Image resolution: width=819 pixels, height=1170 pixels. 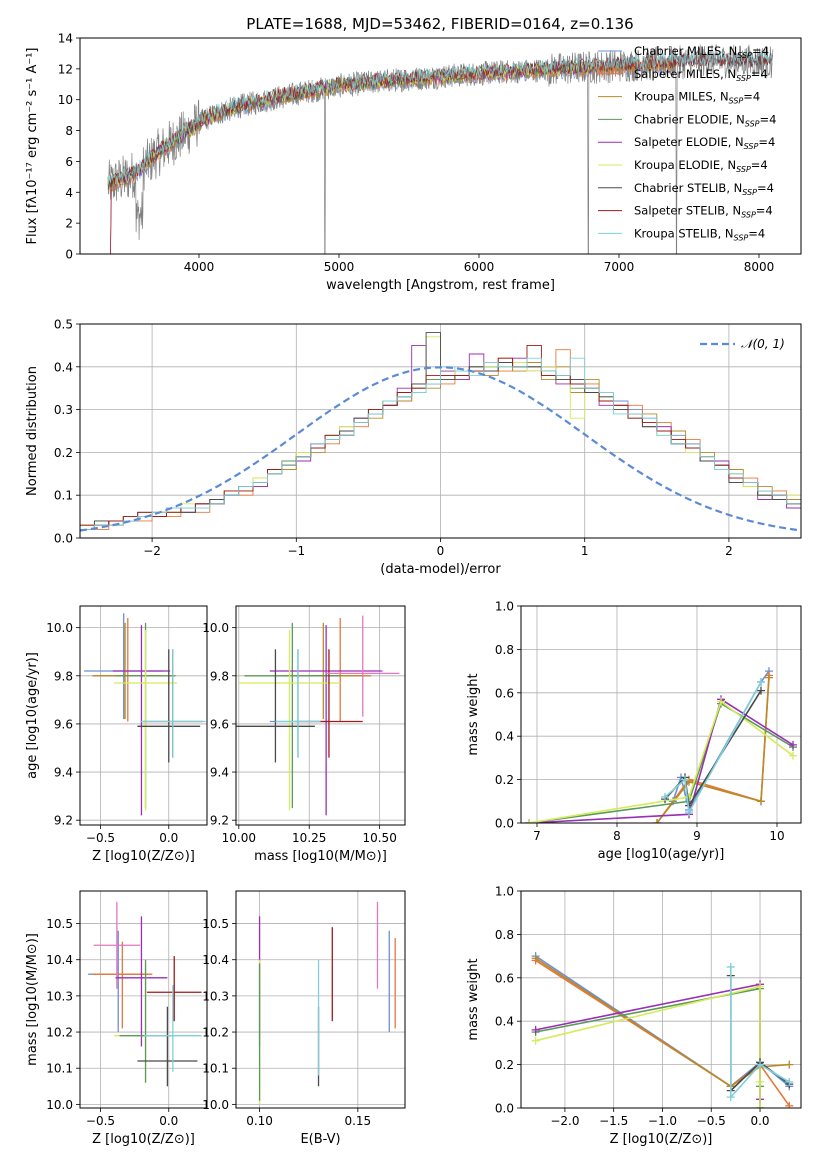 What do you see at coordinates (199, 267) in the screenshot?
I see `x-tick-label: 4000` at bounding box center [199, 267].